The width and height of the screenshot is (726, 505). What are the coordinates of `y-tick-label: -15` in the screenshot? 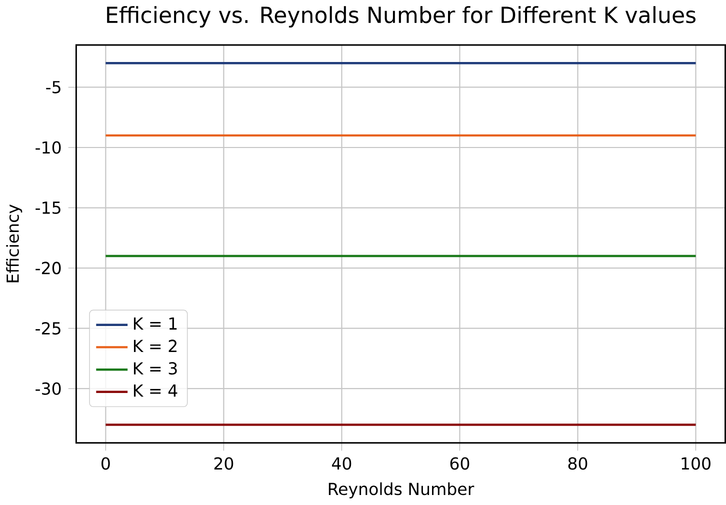 It's located at (48, 208).